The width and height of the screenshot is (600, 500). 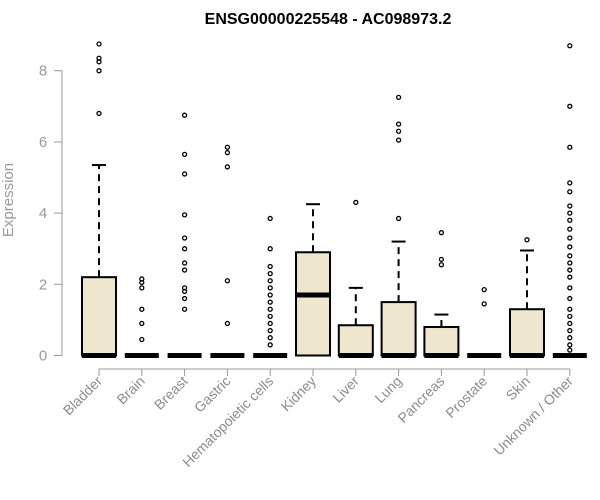 I want to click on x-tick-label: Liver, so click(x=345, y=389).